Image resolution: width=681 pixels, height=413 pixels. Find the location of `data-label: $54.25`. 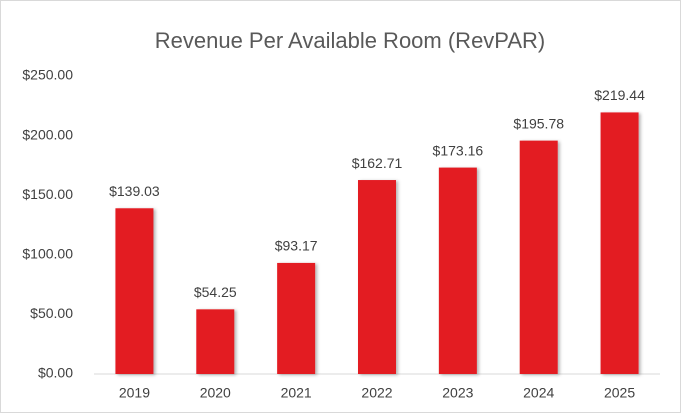

data-label: $54.25 is located at coordinates (215, 292).